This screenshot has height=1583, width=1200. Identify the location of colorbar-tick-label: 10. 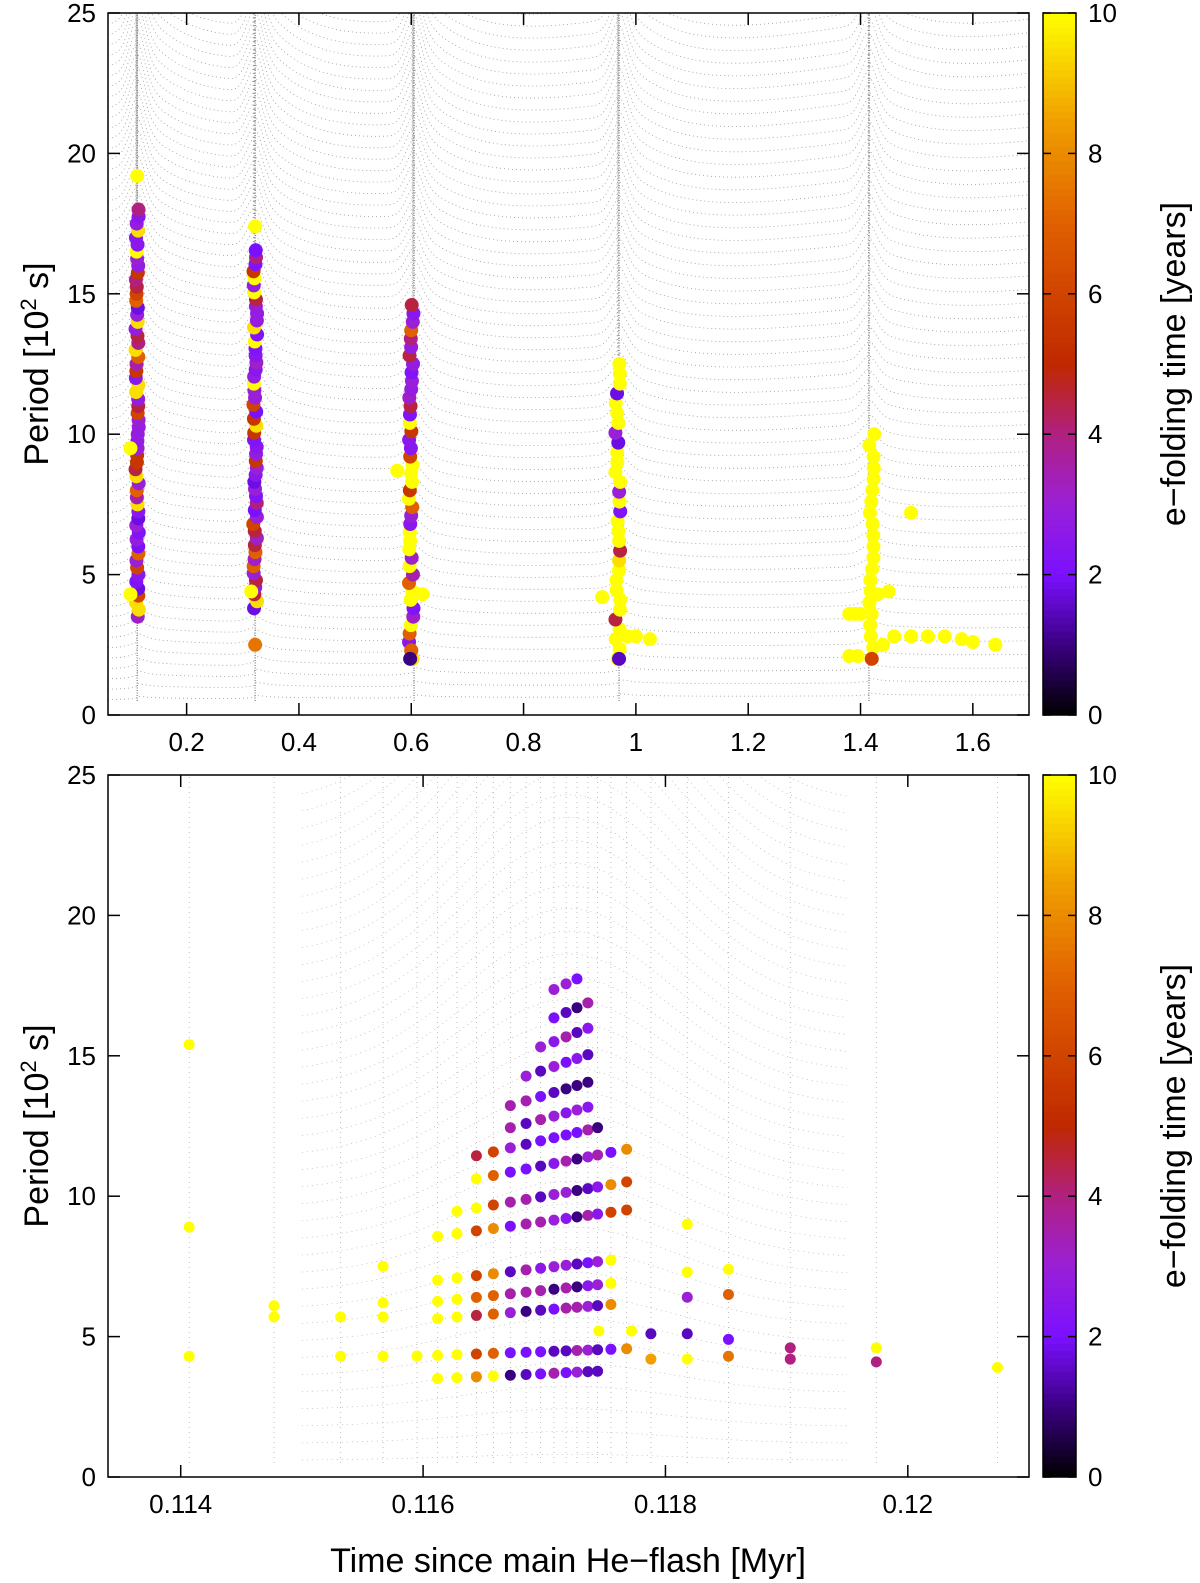
(1102, 775).